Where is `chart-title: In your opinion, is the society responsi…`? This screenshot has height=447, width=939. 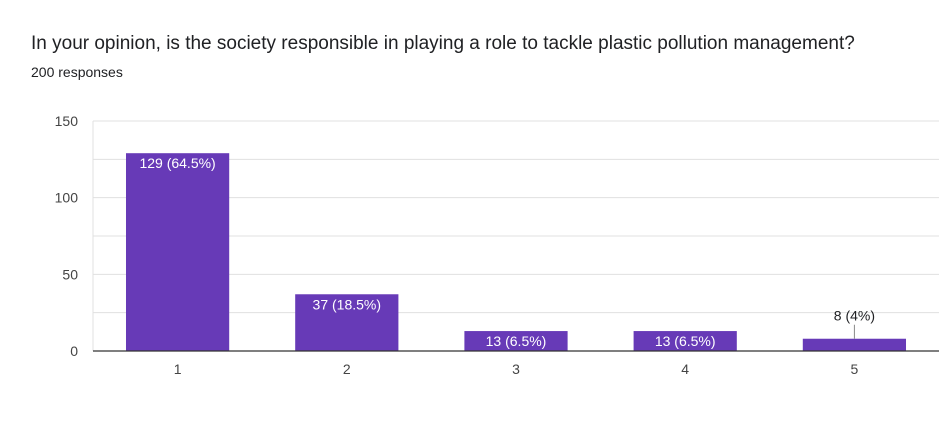
chart-title: In your opinion, is the society responsi… is located at coordinates (443, 43).